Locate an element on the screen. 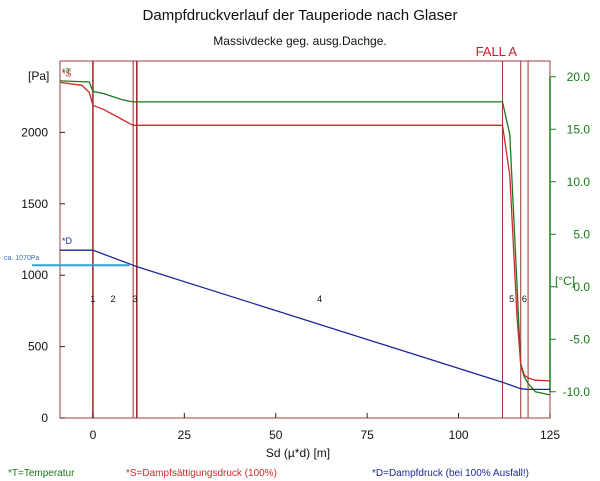 This screenshot has width=600, height=481. layer-label: 6 is located at coordinates (524, 299).